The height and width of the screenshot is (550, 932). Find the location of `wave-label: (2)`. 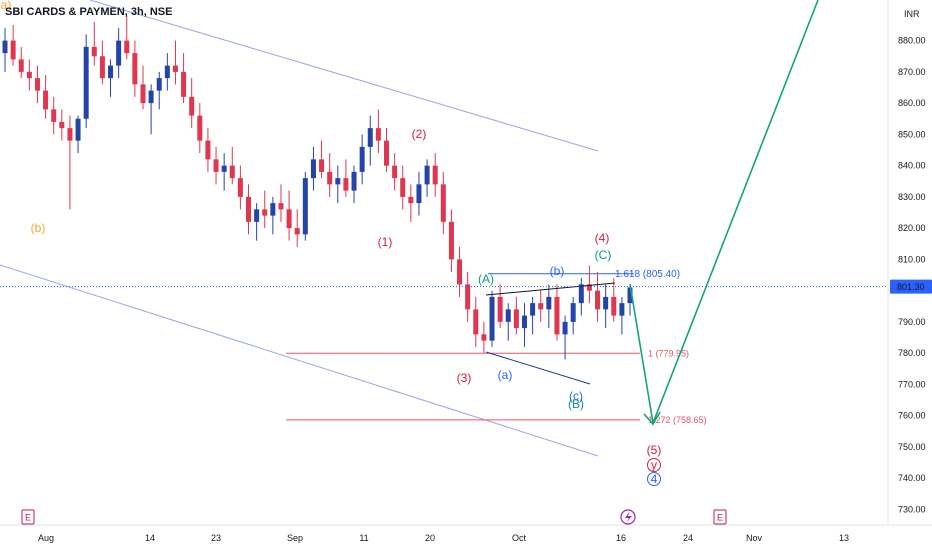

wave-label: (2) is located at coordinates (419, 134).